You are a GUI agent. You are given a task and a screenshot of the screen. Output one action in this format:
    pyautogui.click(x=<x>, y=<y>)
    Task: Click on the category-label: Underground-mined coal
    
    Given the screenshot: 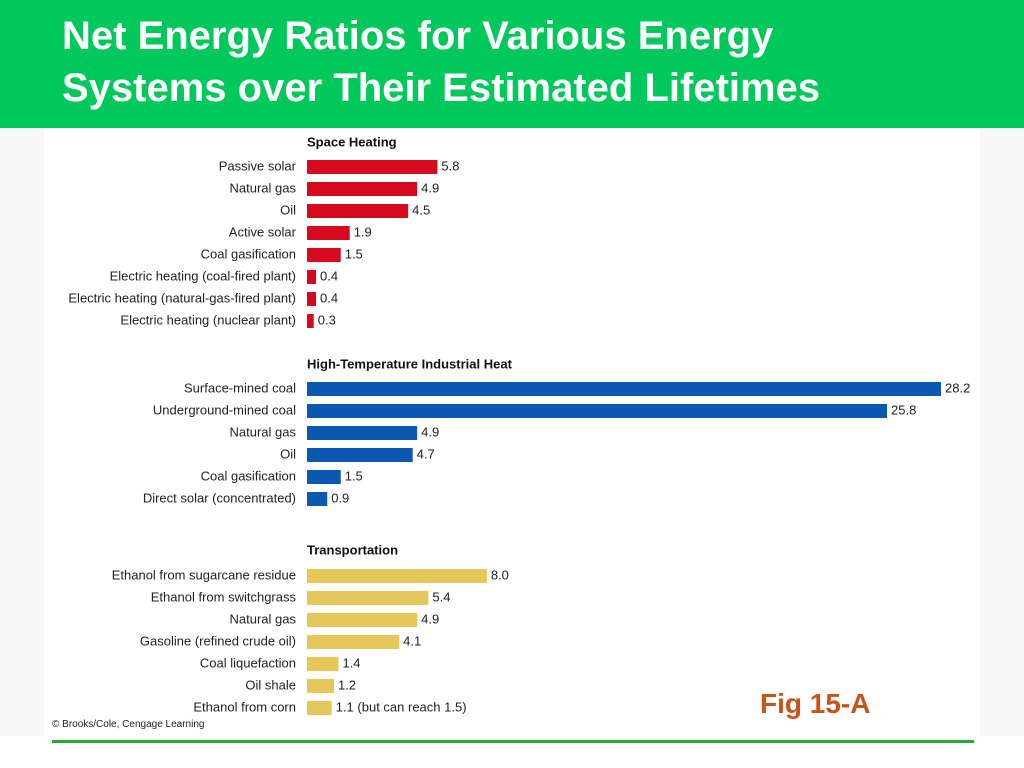 What is the action you would take?
    pyautogui.click(x=224, y=409)
    